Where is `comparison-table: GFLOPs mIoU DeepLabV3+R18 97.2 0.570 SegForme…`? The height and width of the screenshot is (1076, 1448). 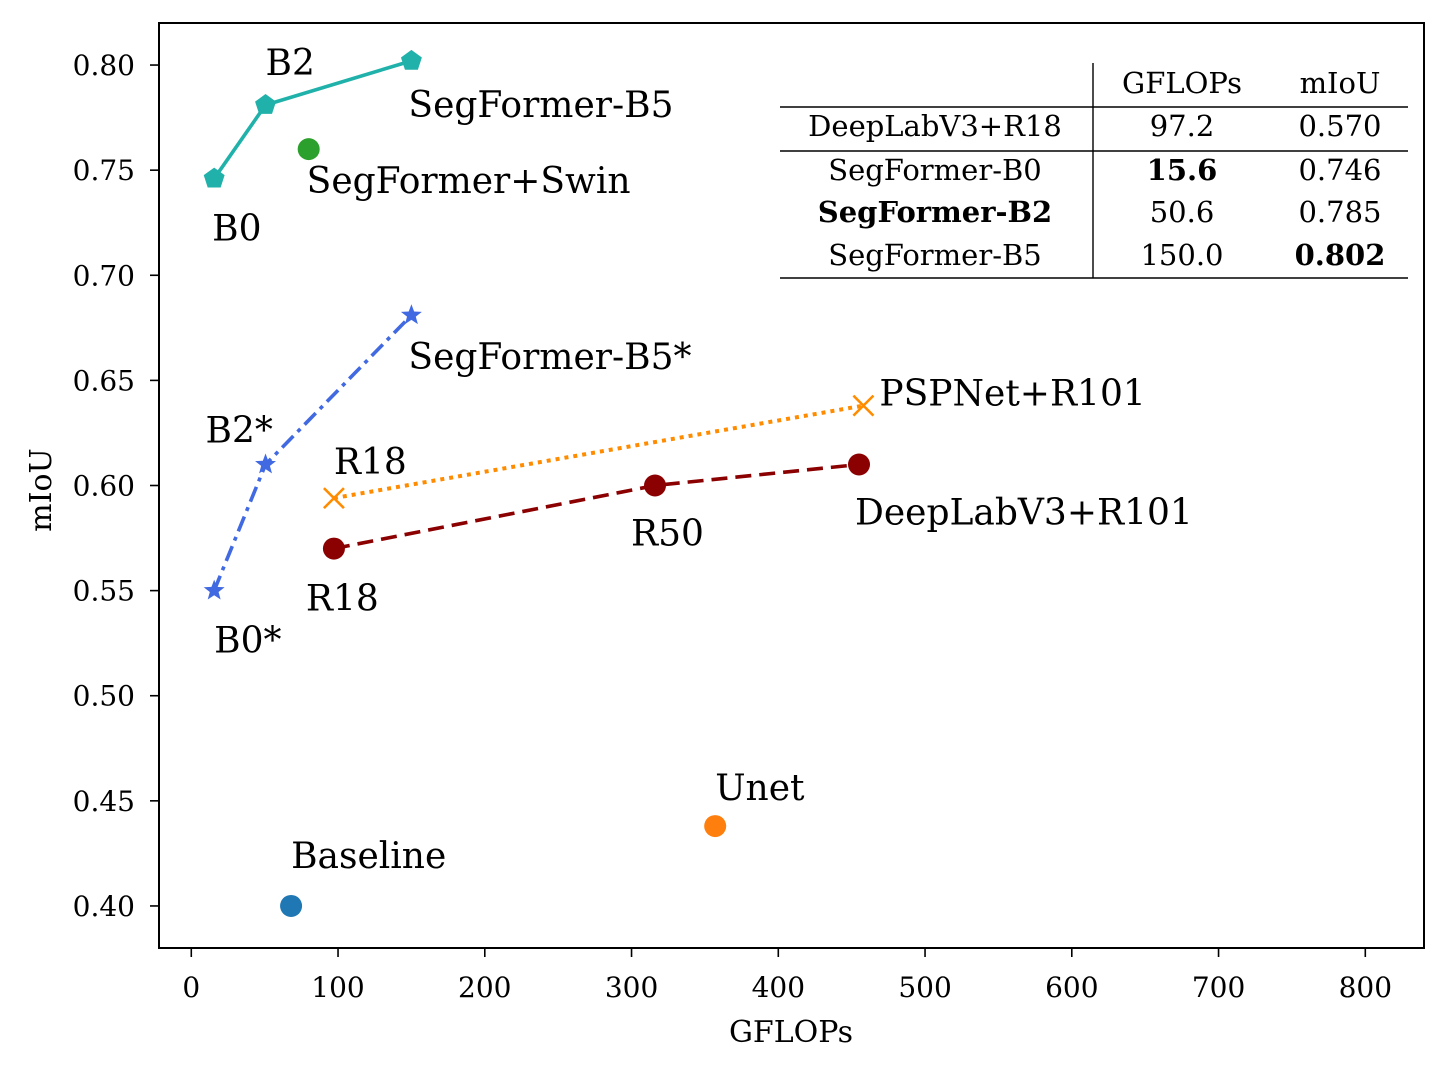 comparison-table: GFLOPs mIoU DeepLabV3+R18 97.2 0.570 SegForme… is located at coordinates (1094, 171).